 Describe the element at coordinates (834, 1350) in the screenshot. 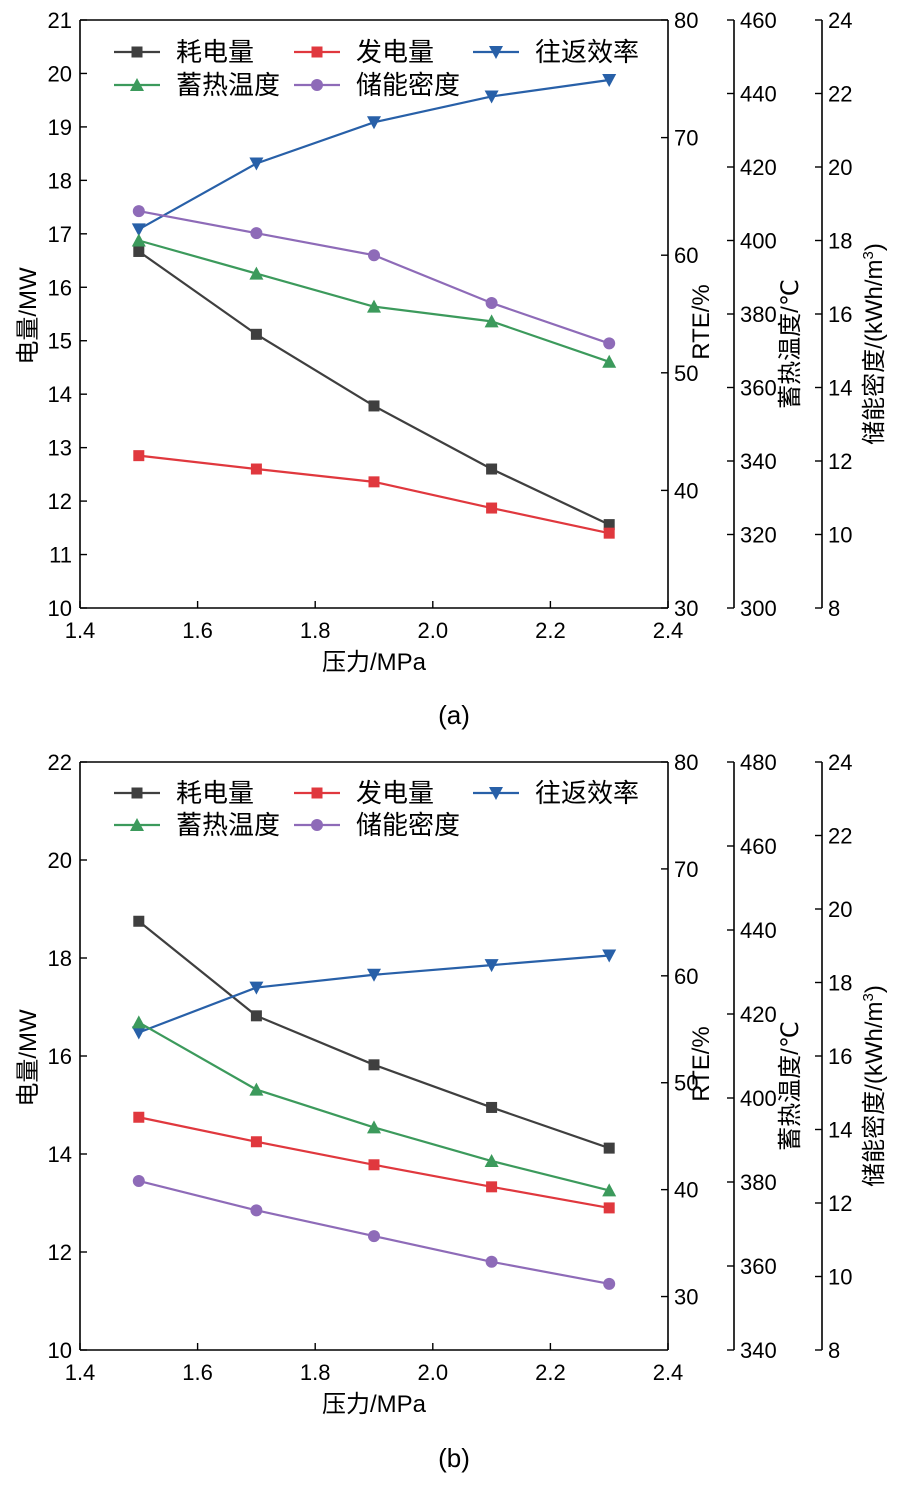

I see `density-tick-label: 8` at that location.